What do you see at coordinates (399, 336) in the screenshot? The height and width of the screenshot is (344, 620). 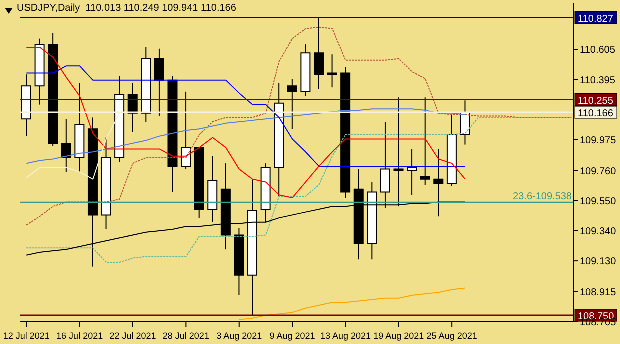 I see `x-tick-label: 19 Aug 2021` at bounding box center [399, 336].